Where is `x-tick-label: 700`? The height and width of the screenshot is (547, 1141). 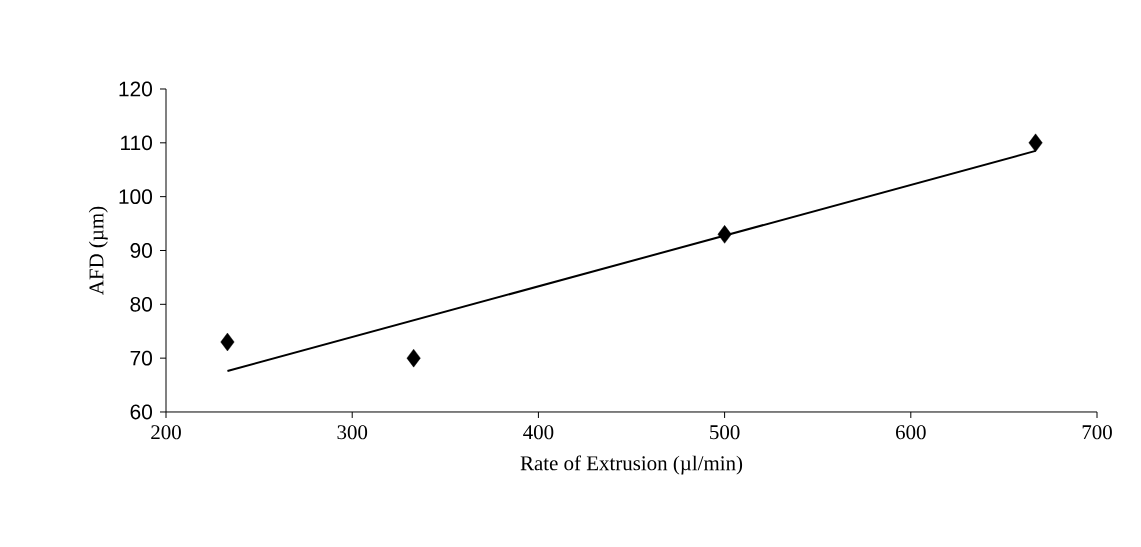
x-tick-label: 700 is located at coordinates (1097, 432).